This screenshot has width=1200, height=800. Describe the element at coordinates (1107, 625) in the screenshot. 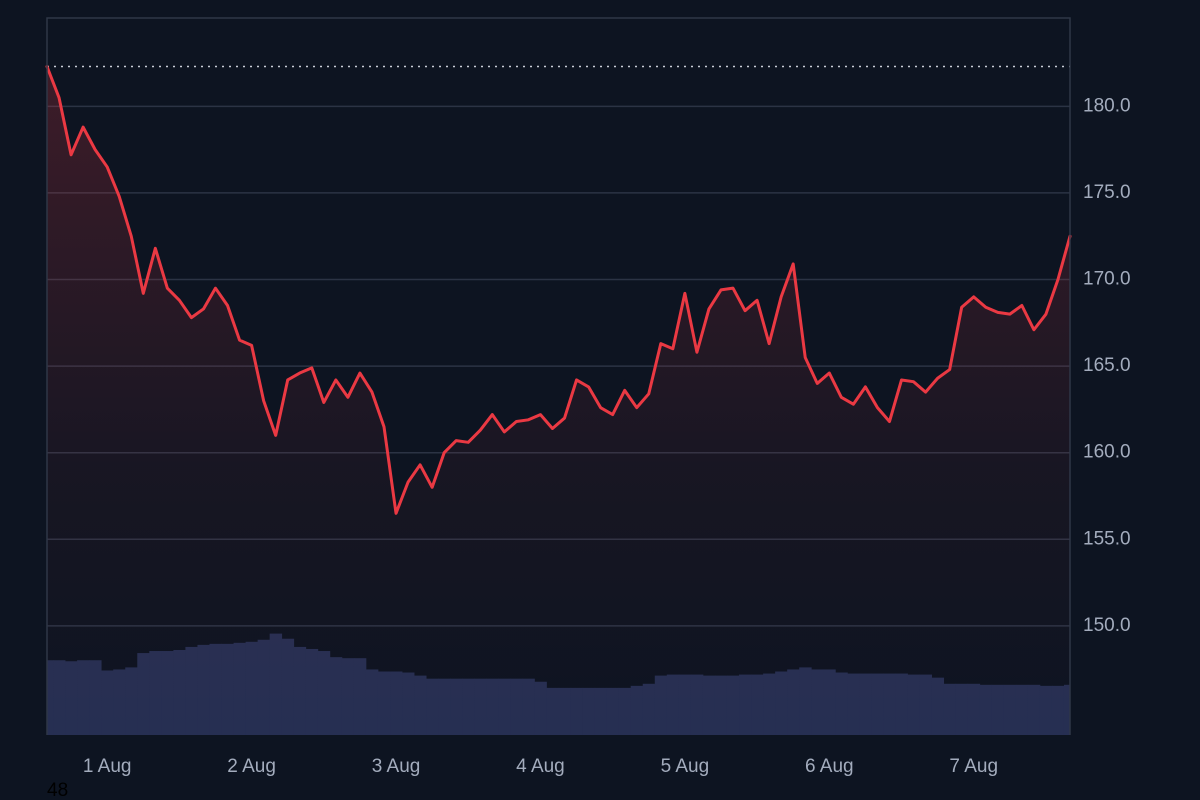

I see `y-tick-label: 150.0` at that location.